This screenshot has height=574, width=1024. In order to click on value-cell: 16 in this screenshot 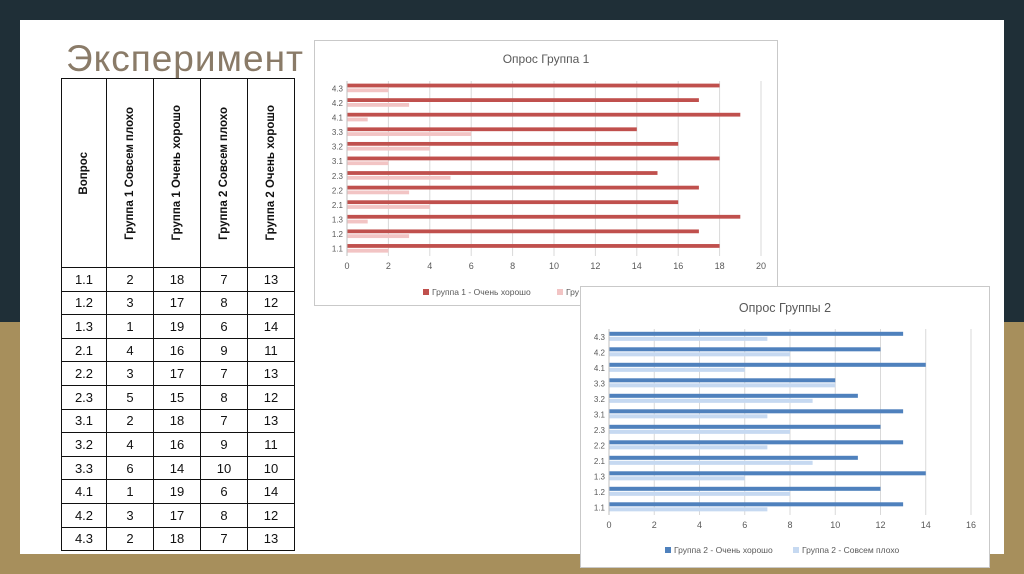, I will do `click(177, 444)`.